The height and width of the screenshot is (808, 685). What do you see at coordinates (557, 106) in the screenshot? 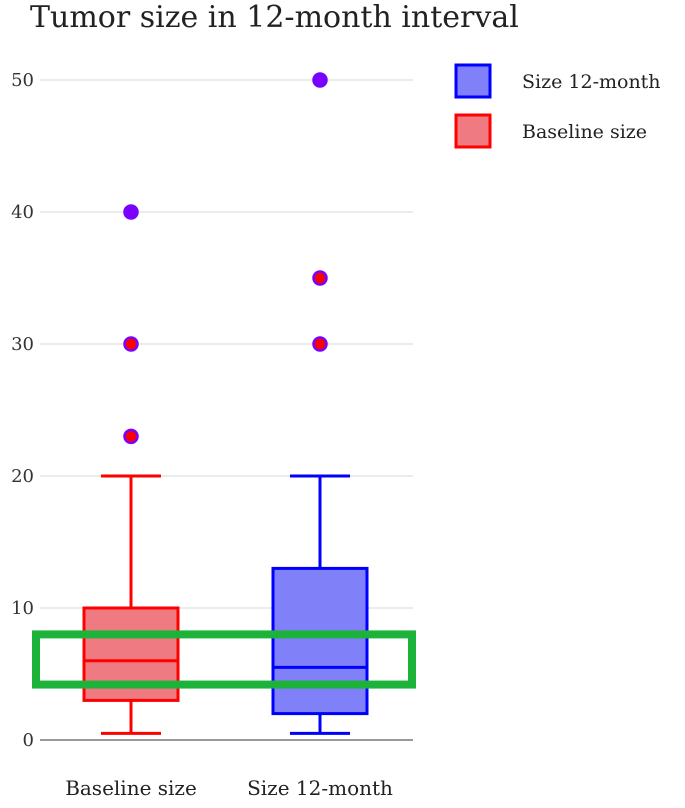
I see `legend: Size 12-month Baseline size` at bounding box center [557, 106].